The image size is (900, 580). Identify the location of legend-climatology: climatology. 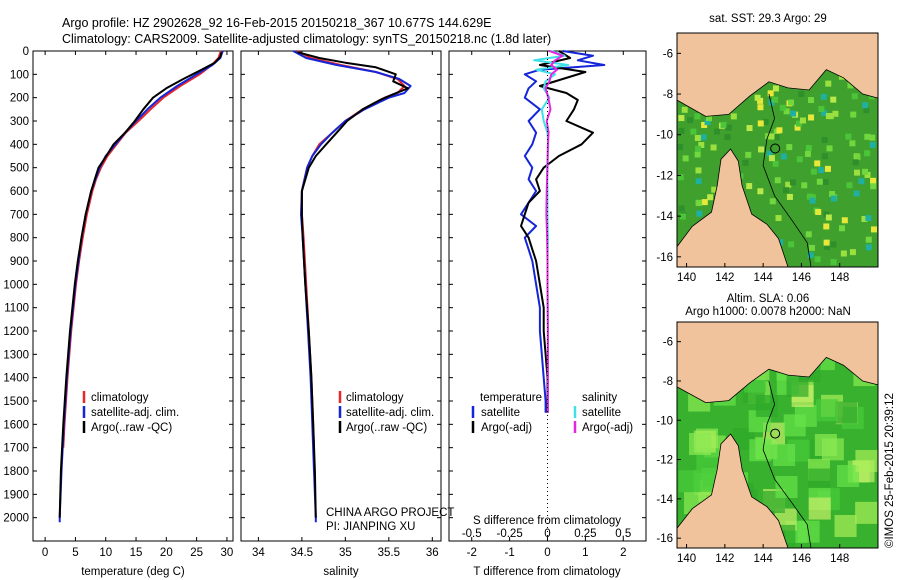
(375, 398).